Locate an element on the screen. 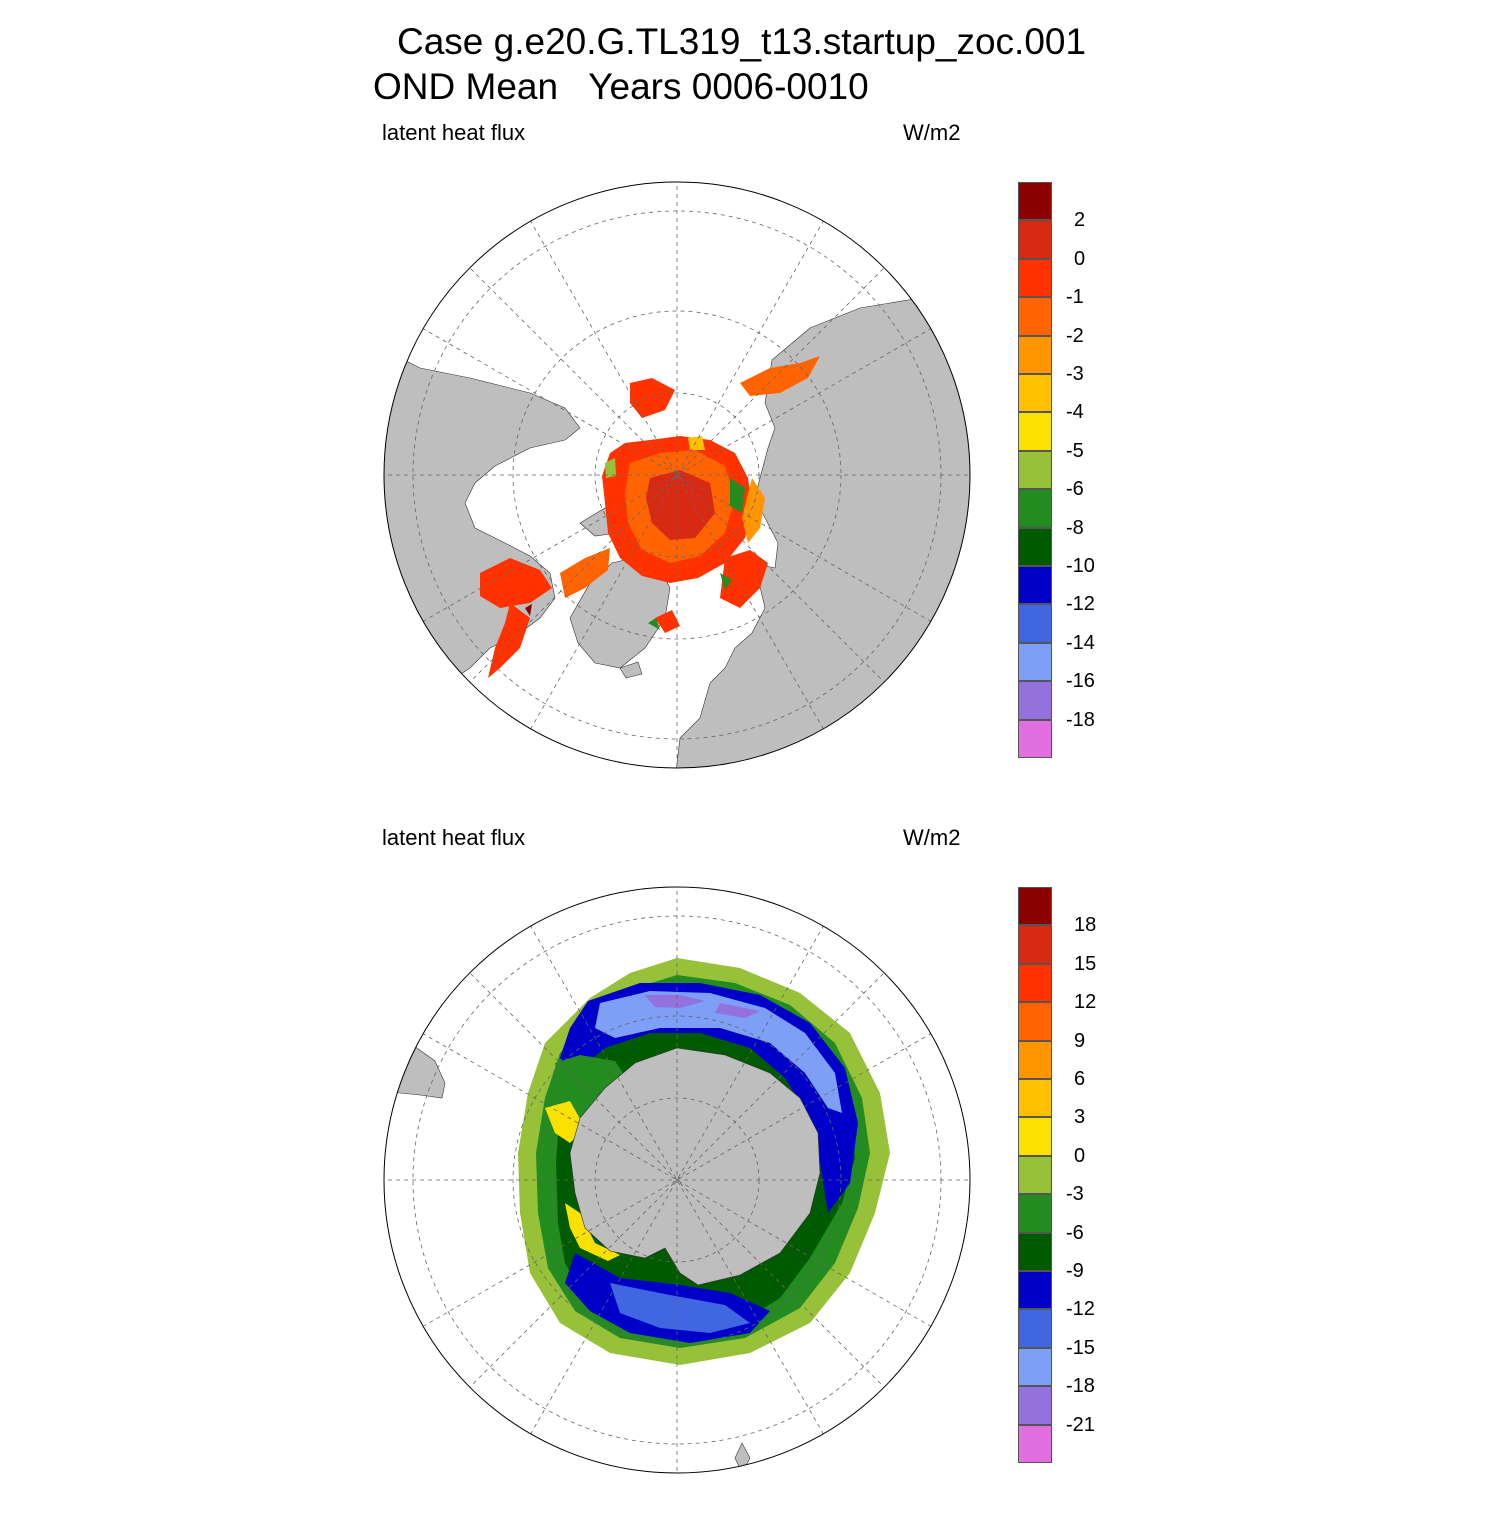  south-colorbar-label: -12 is located at coordinates (1080, 1309).